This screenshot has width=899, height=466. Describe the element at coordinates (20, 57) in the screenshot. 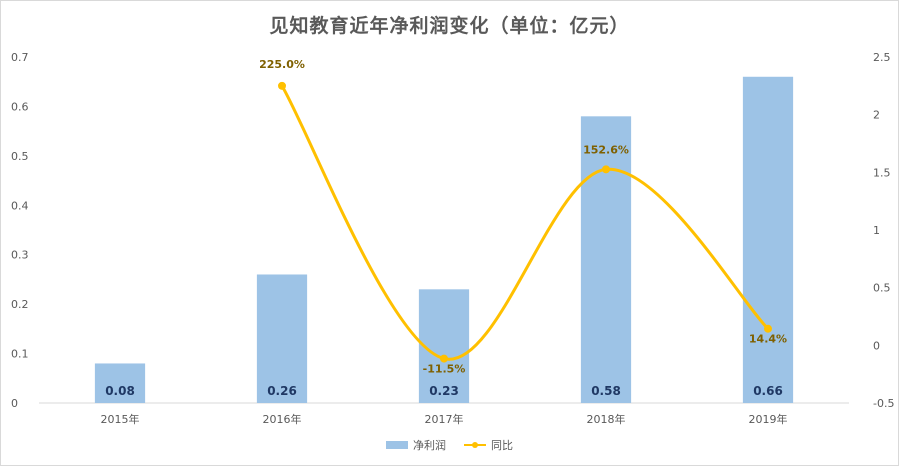

I see `y-left-tick-label: 0.7` at that location.